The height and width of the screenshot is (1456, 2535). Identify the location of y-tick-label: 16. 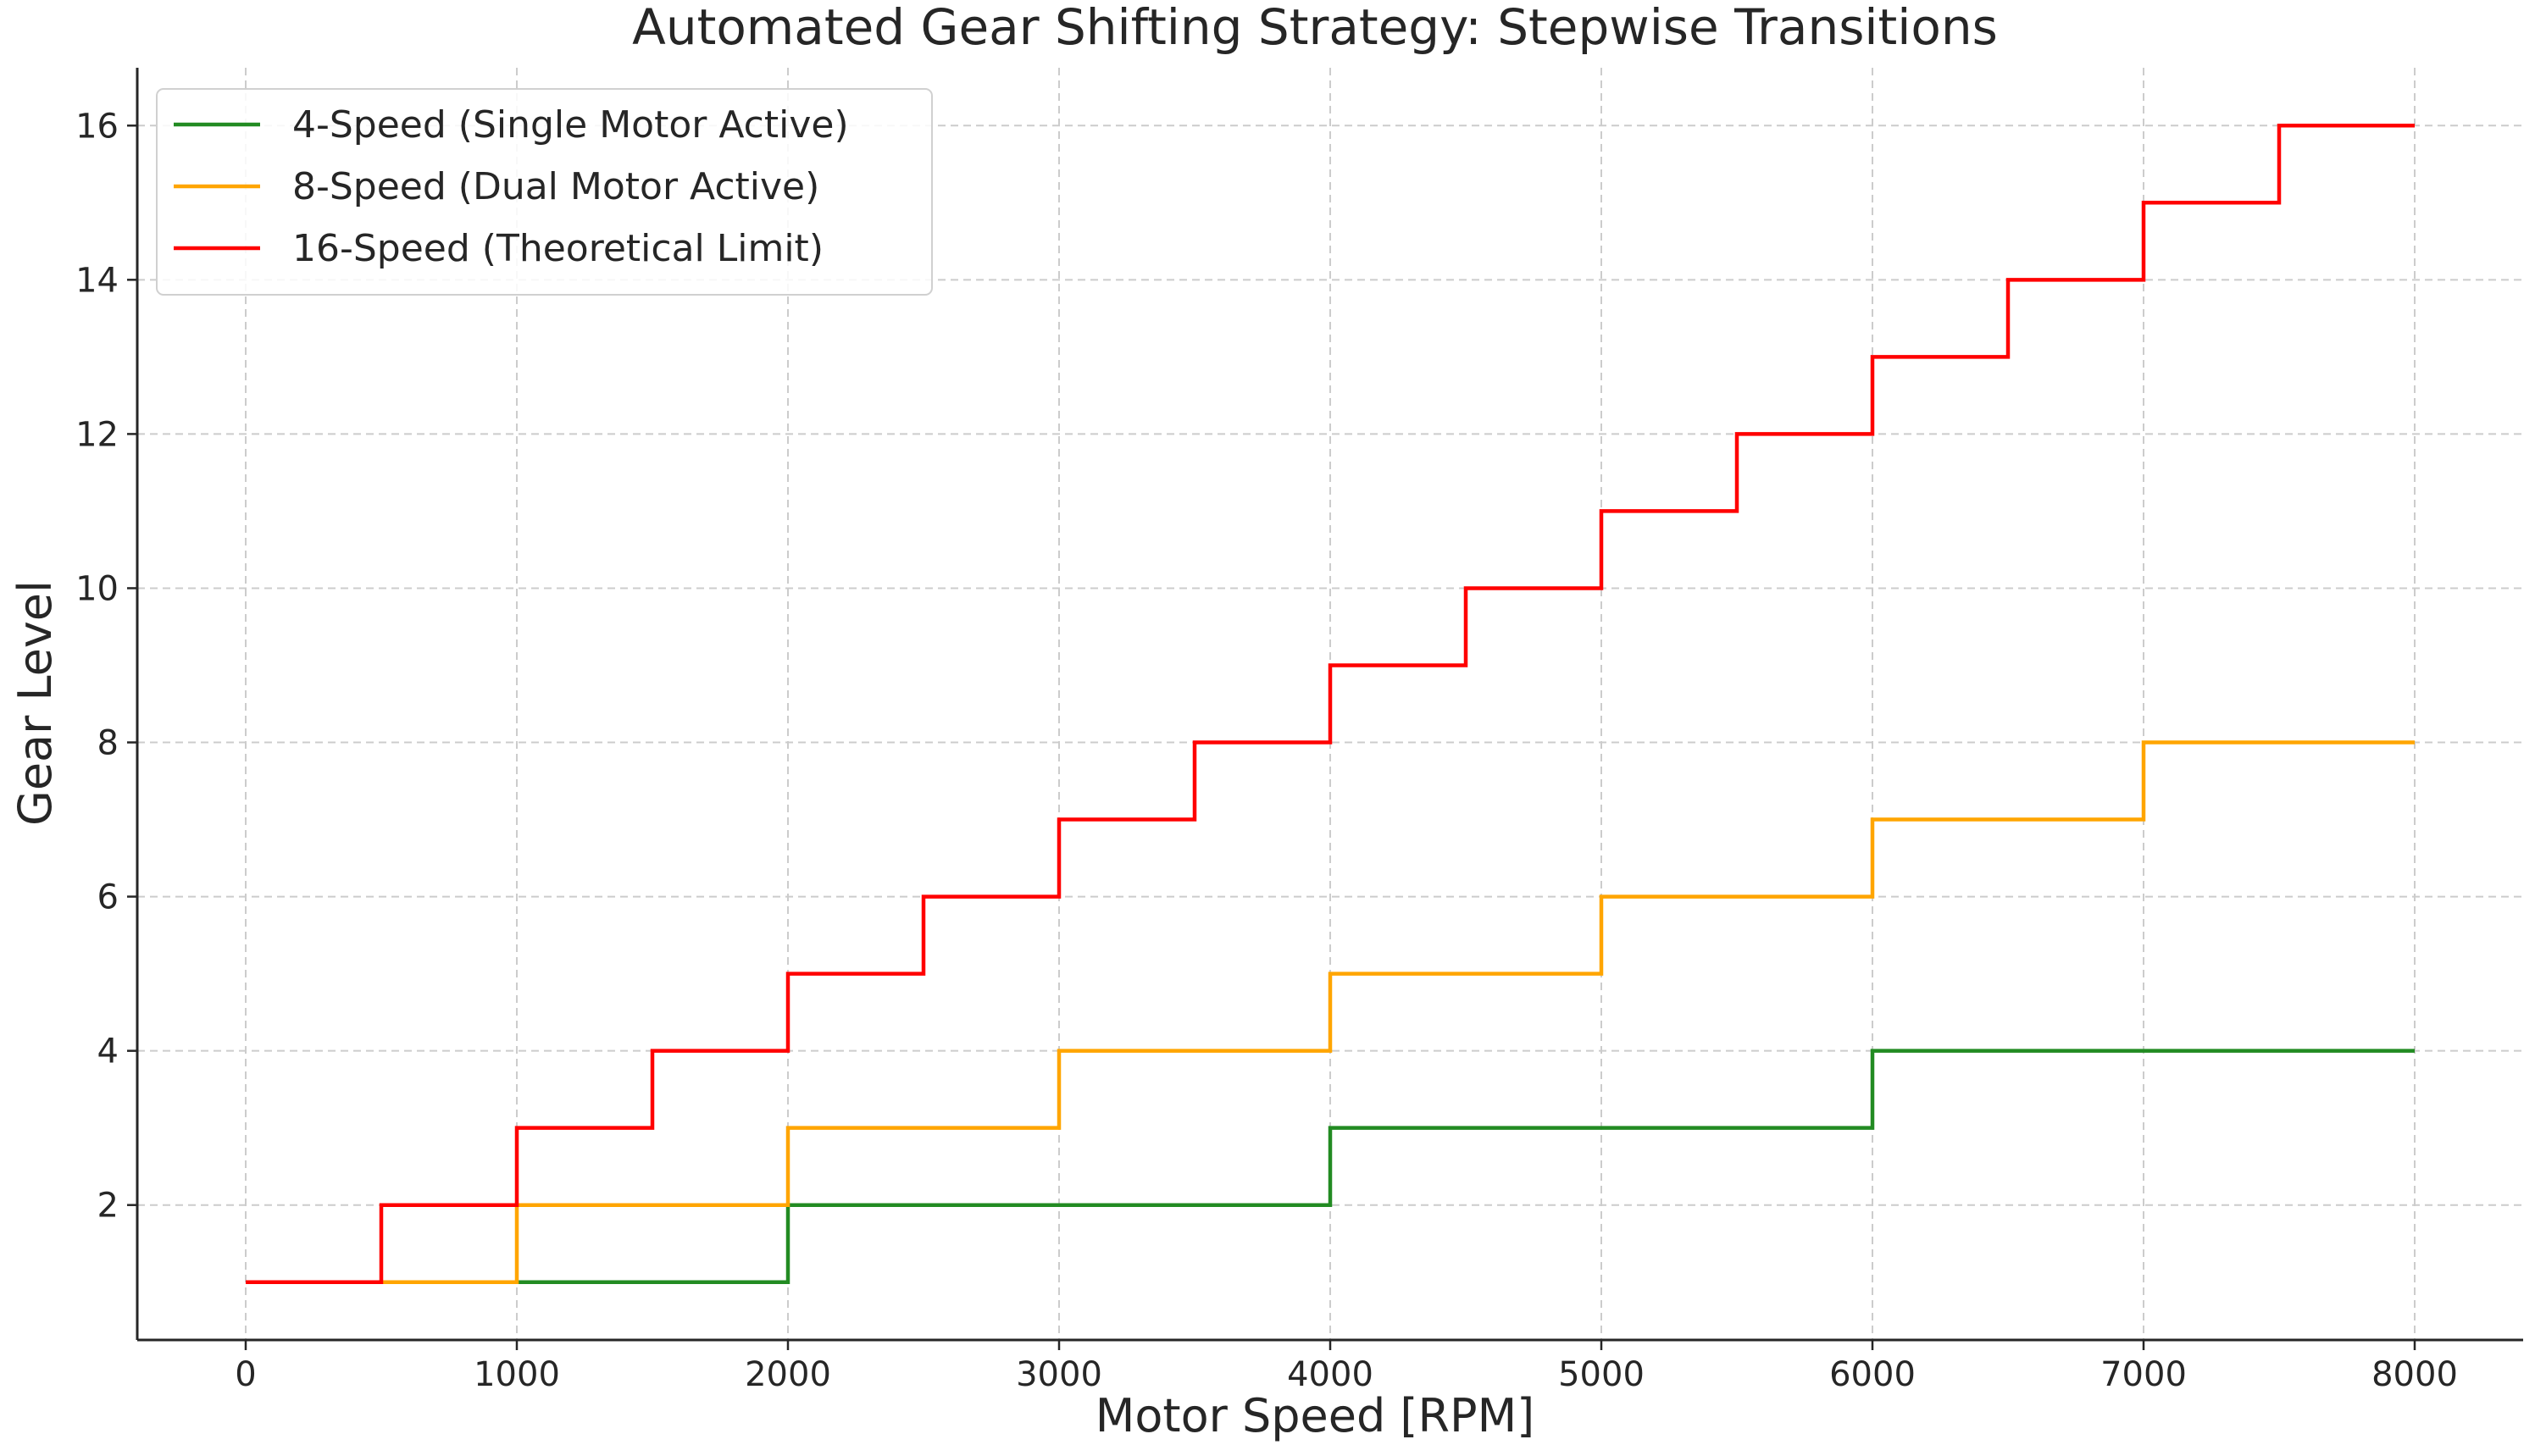
(97, 126).